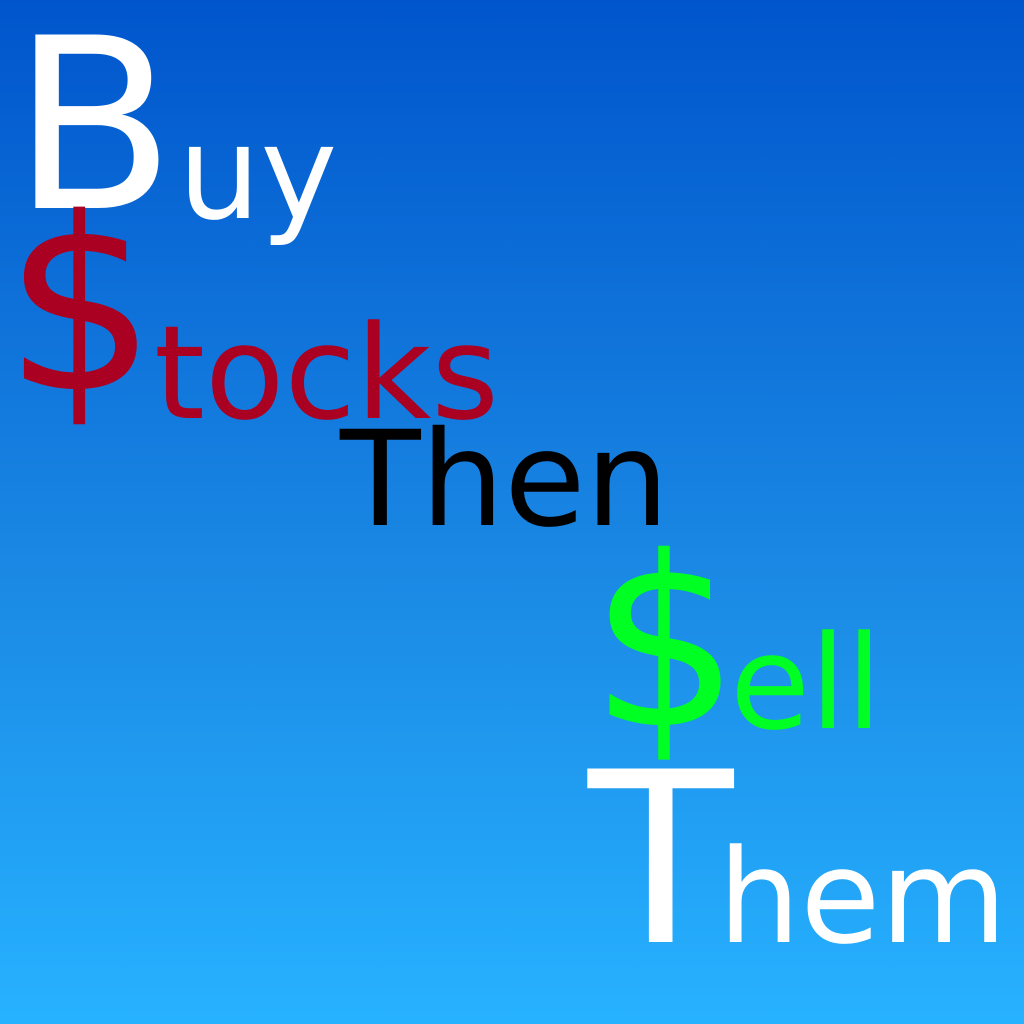 Image resolution: width=1024 pixels, height=1024 pixels. Describe the element at coordinates (94, 132) in the screenshot. I see `buy-initial: B` at that location.